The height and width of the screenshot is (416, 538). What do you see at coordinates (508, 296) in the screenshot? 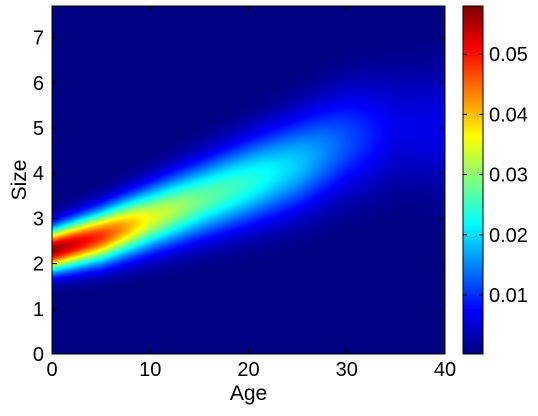
I see `colorbar-tick-label: 0.01` at bounding box center [508, 296].